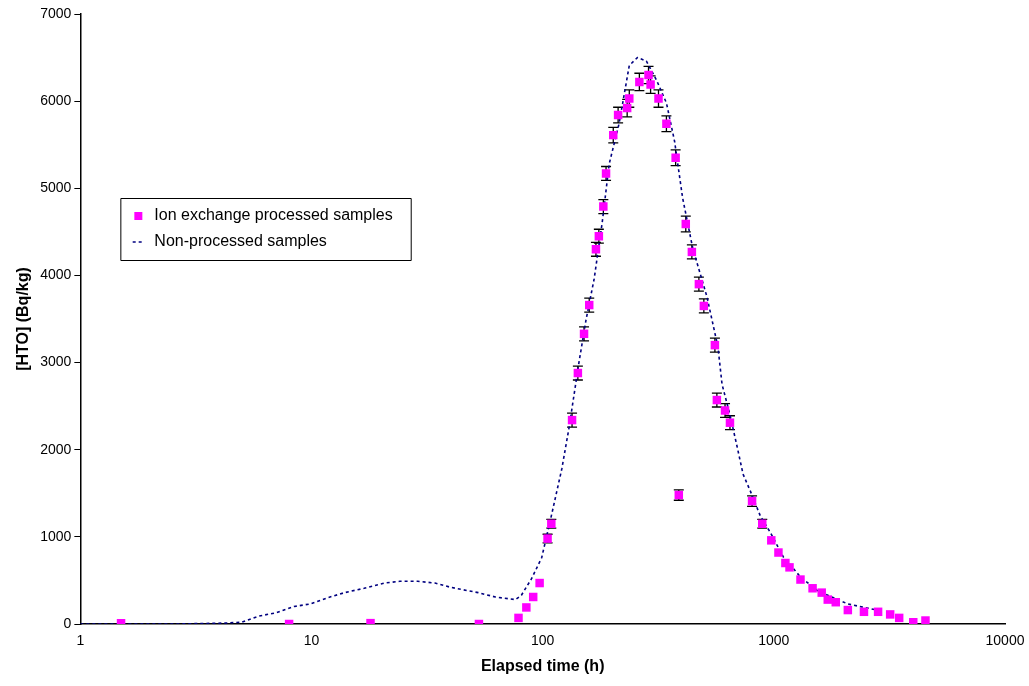  I want to click on x-axis-title: Elapsed time (h), so click(542, 665).